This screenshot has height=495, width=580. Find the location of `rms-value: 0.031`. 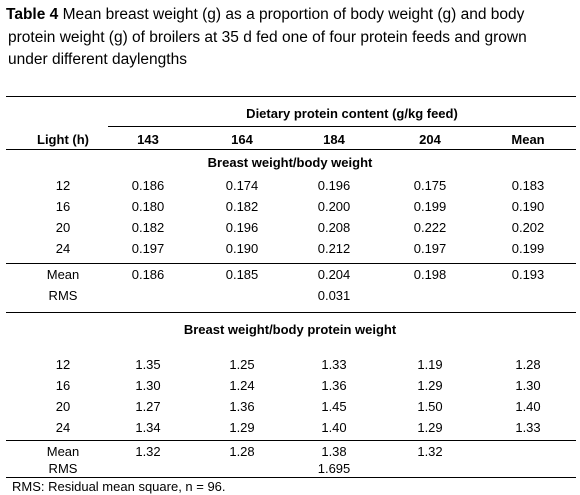

rms-value: 0.031 is located at coordinates (334, 295).